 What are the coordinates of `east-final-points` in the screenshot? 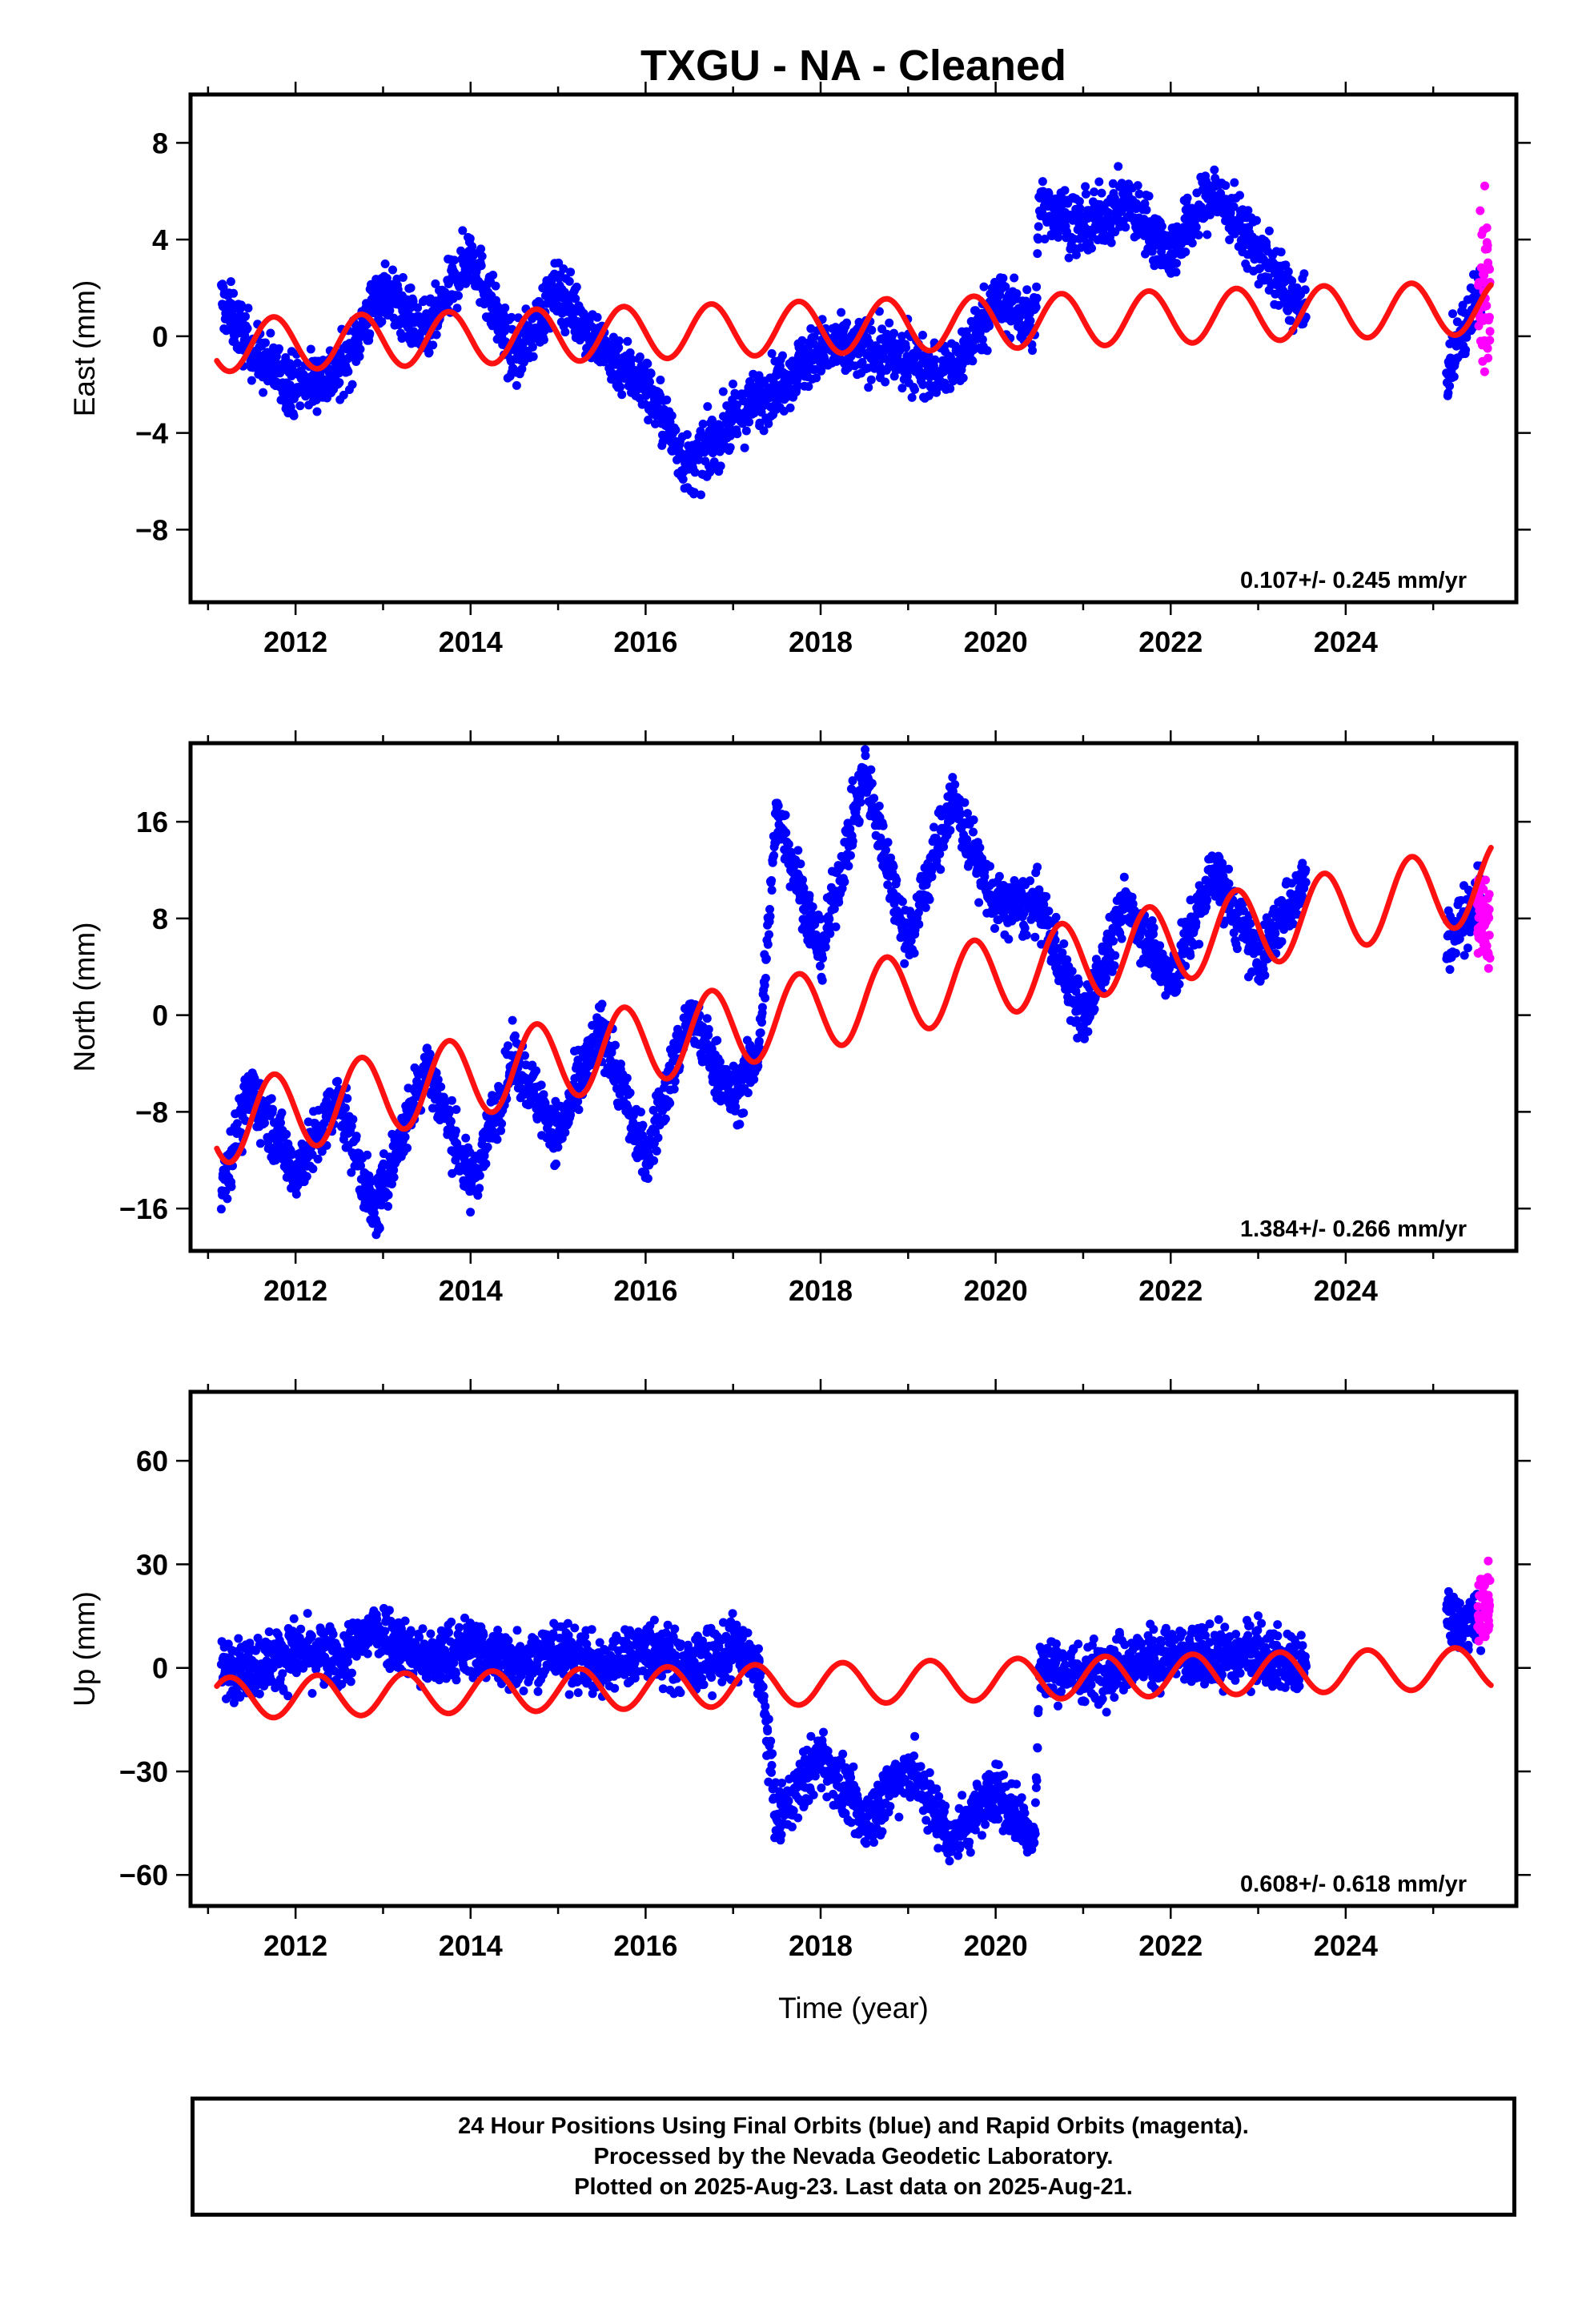 It's located at (851, 331).